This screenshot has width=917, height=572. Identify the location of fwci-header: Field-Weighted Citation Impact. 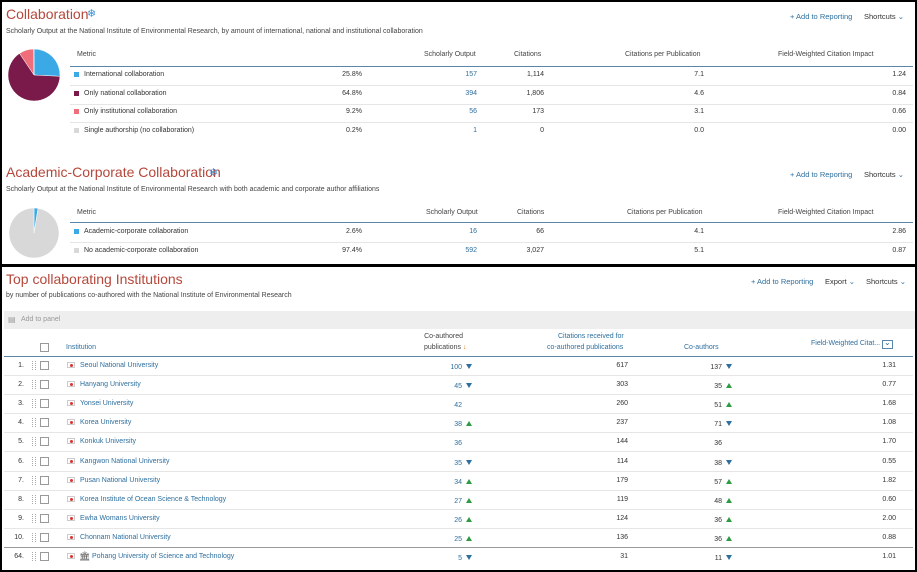
(826, 54).